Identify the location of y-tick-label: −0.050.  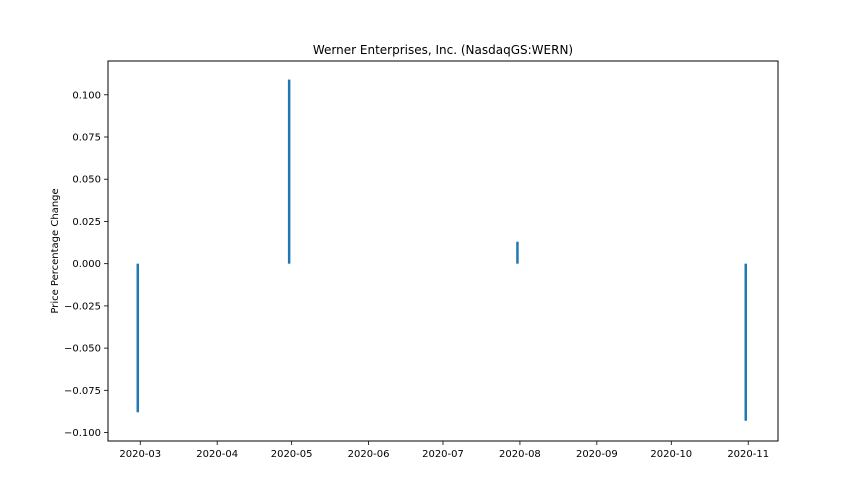
(82, 349).